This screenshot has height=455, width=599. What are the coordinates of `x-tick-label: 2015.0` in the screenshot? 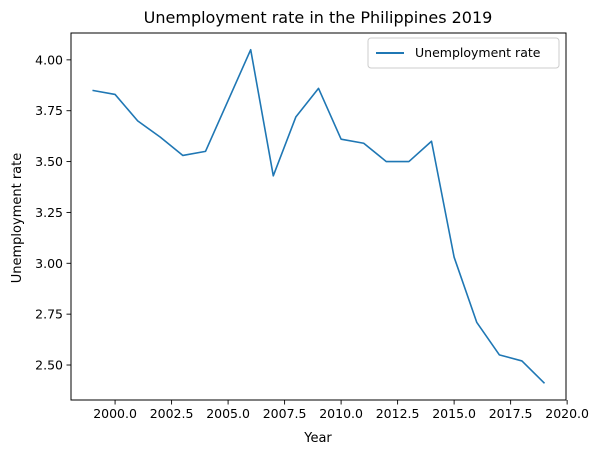 It's located at (454, 413).